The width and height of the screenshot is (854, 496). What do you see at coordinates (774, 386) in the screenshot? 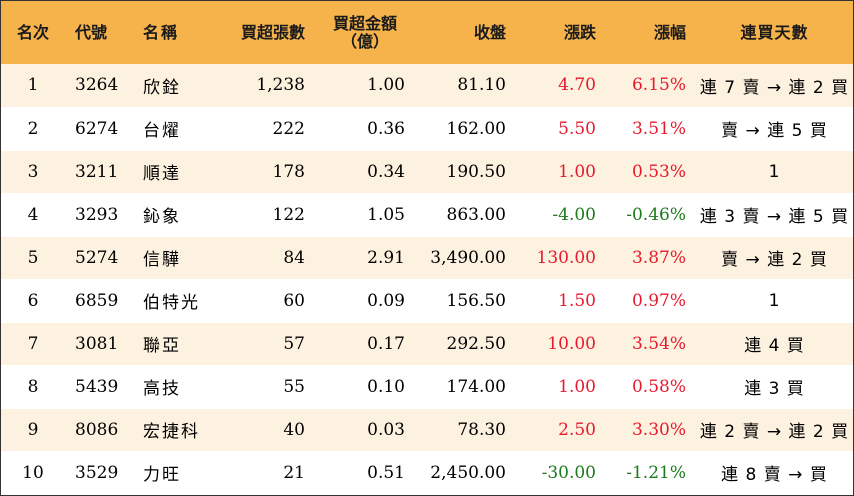
I see `consecutive-days-cell: 連 3 買` at bounding box center [774, 386].